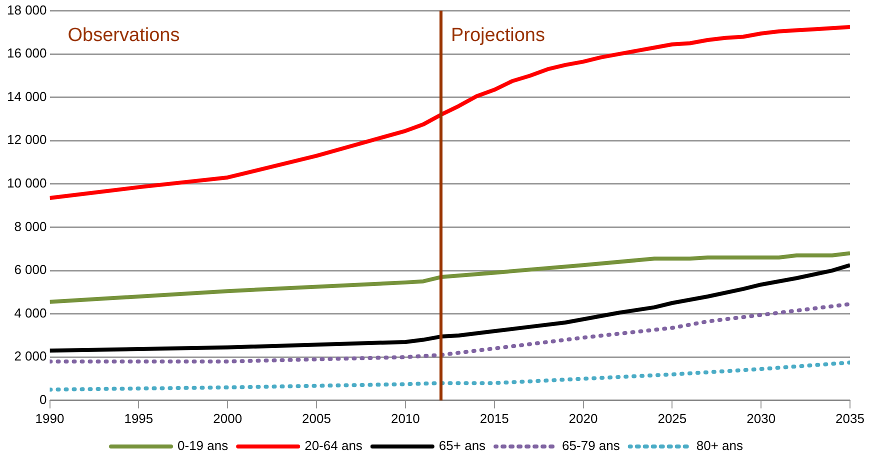 This screenshot has width=872, height=463. I want to click on x-tick-label: 2015, so click(494, 418).